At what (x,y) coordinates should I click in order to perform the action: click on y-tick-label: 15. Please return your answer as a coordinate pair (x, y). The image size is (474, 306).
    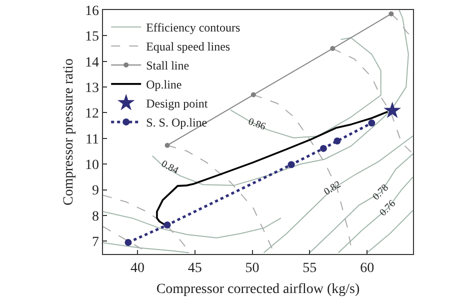
    Looking at the image, I should click on (92, 37).